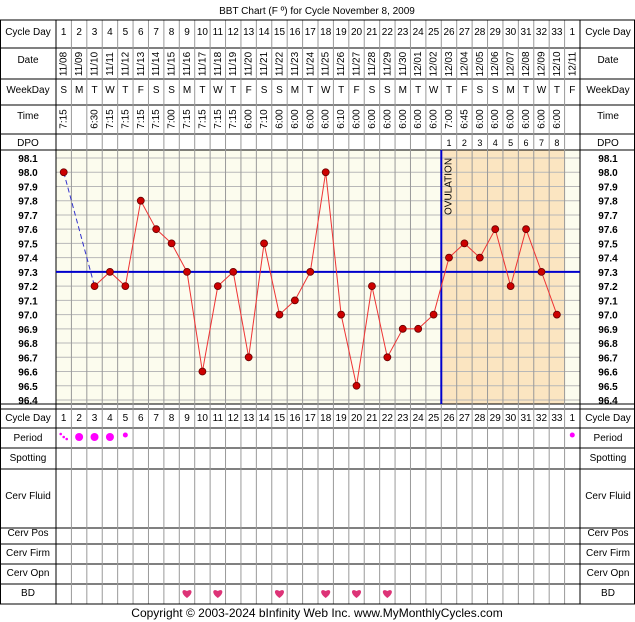  What do you see at coordinates (434, 32) in the screenshot?
I see `cycle-day-cell: 25` at bounding box center [434, 32].